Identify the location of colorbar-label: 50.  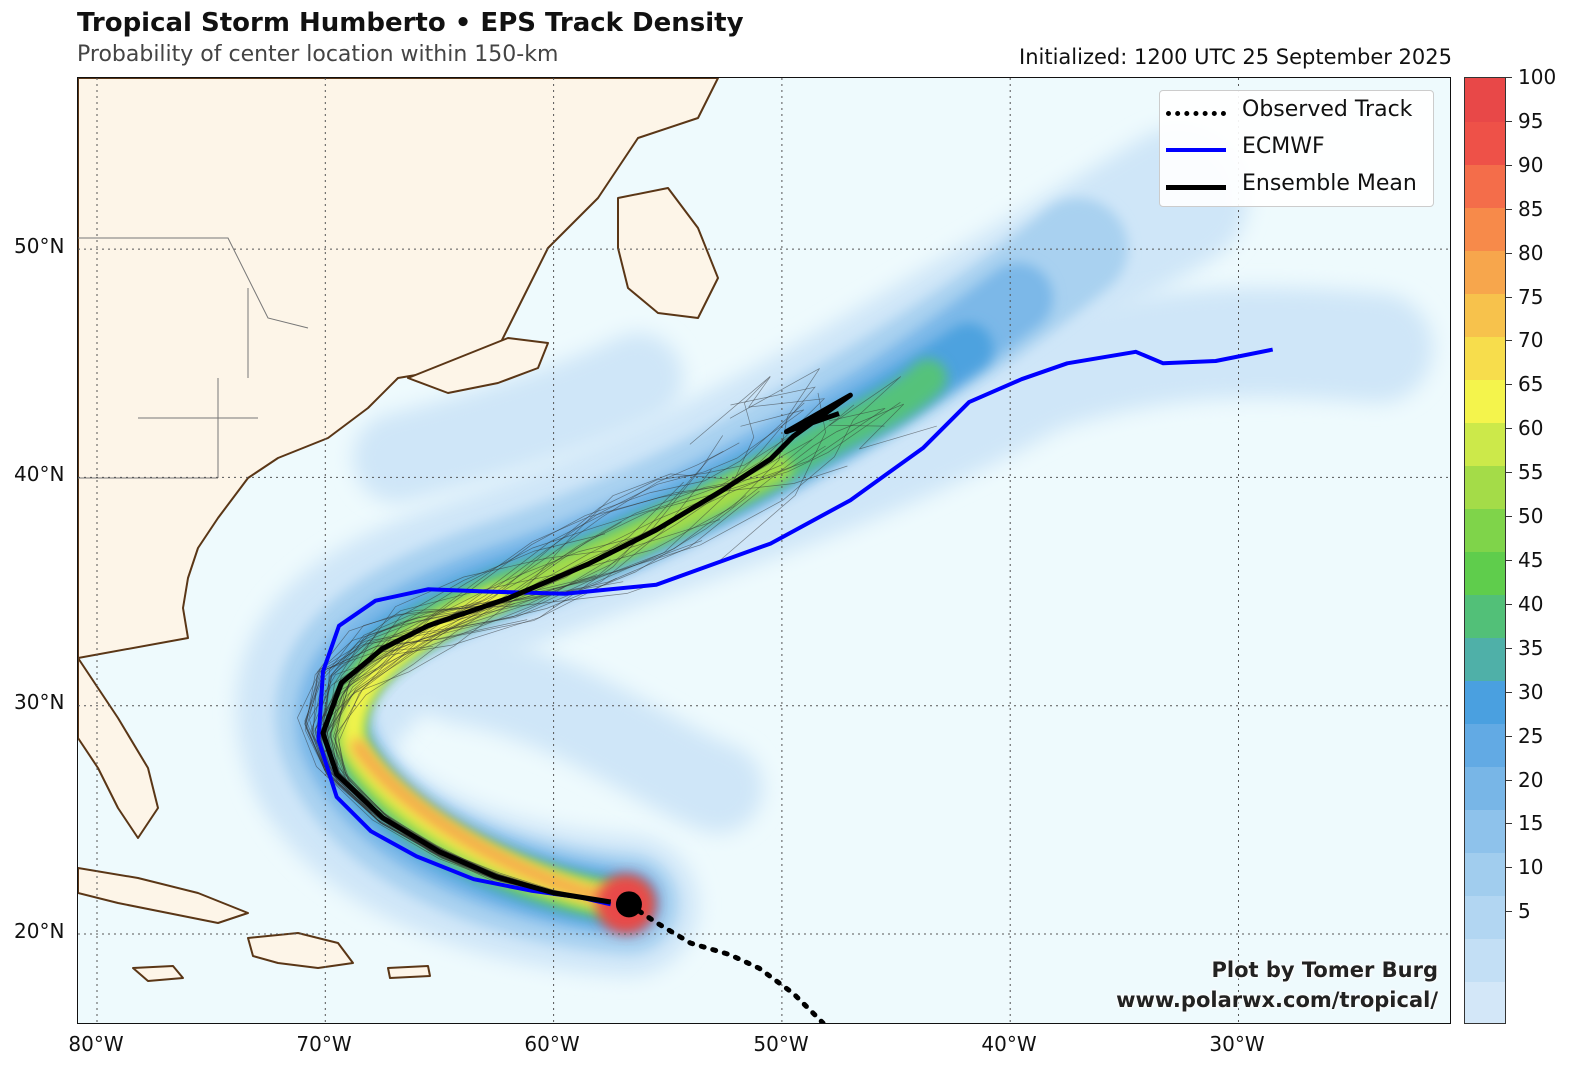
(1531, 516).